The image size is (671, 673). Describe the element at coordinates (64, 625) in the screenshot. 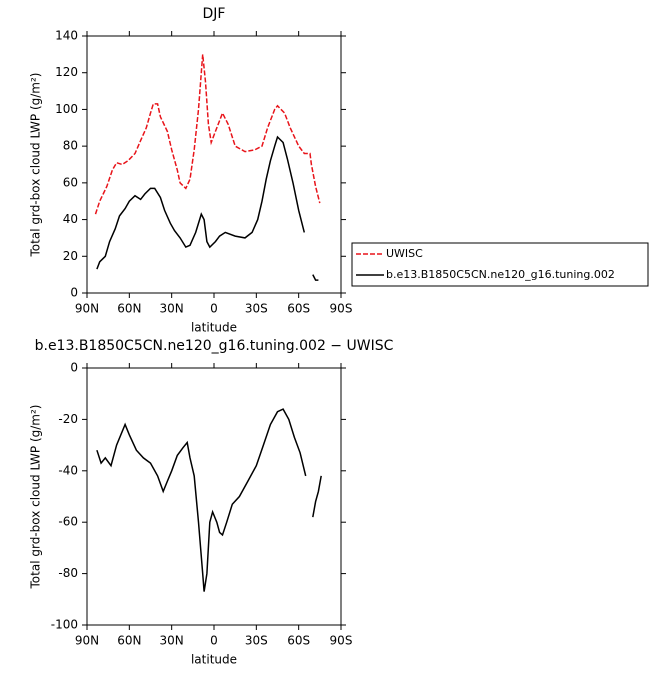

I see `y-tick-label: -100` at that location.